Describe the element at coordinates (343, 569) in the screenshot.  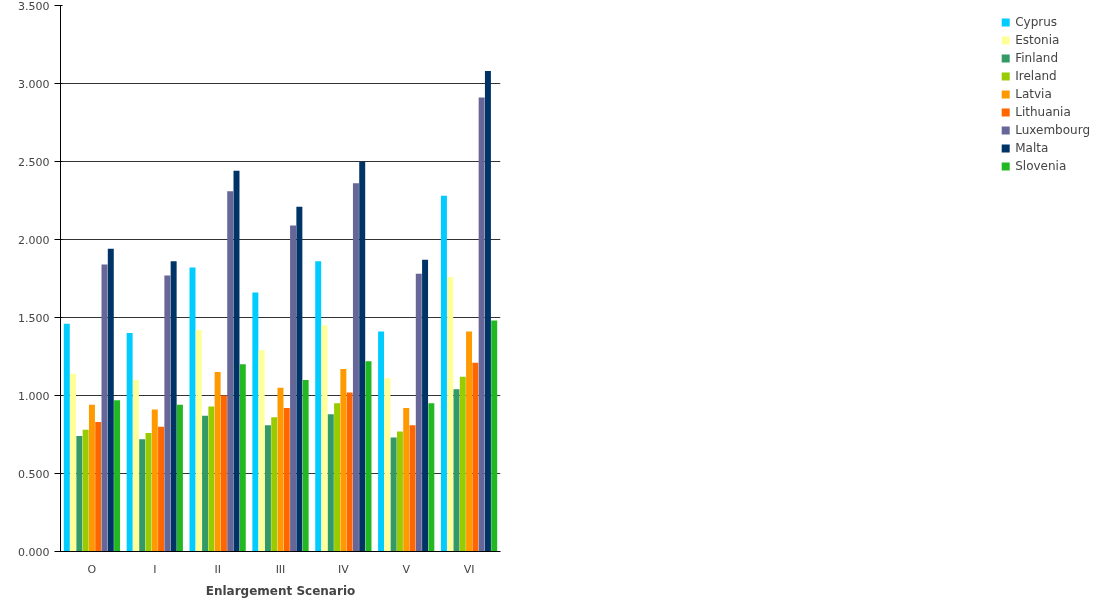
I see `x-tick-label: IV` at that location.